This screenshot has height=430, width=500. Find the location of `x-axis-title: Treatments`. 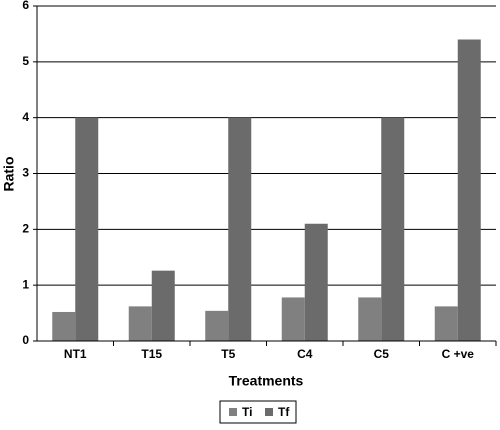

x-axis-title: Treatments is located at coordinates (266, 381).